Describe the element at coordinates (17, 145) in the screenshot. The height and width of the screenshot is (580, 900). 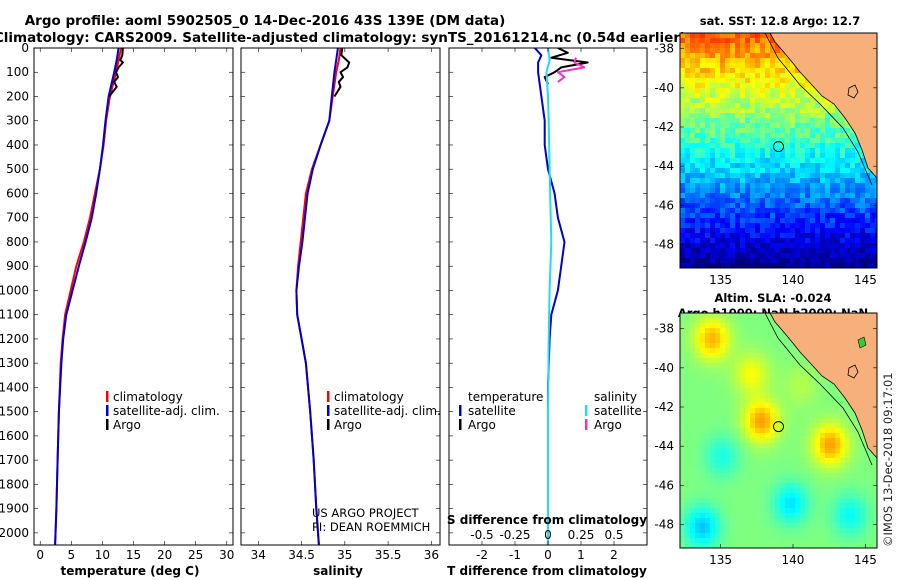
I see `y-tick-label: 400` at that location.